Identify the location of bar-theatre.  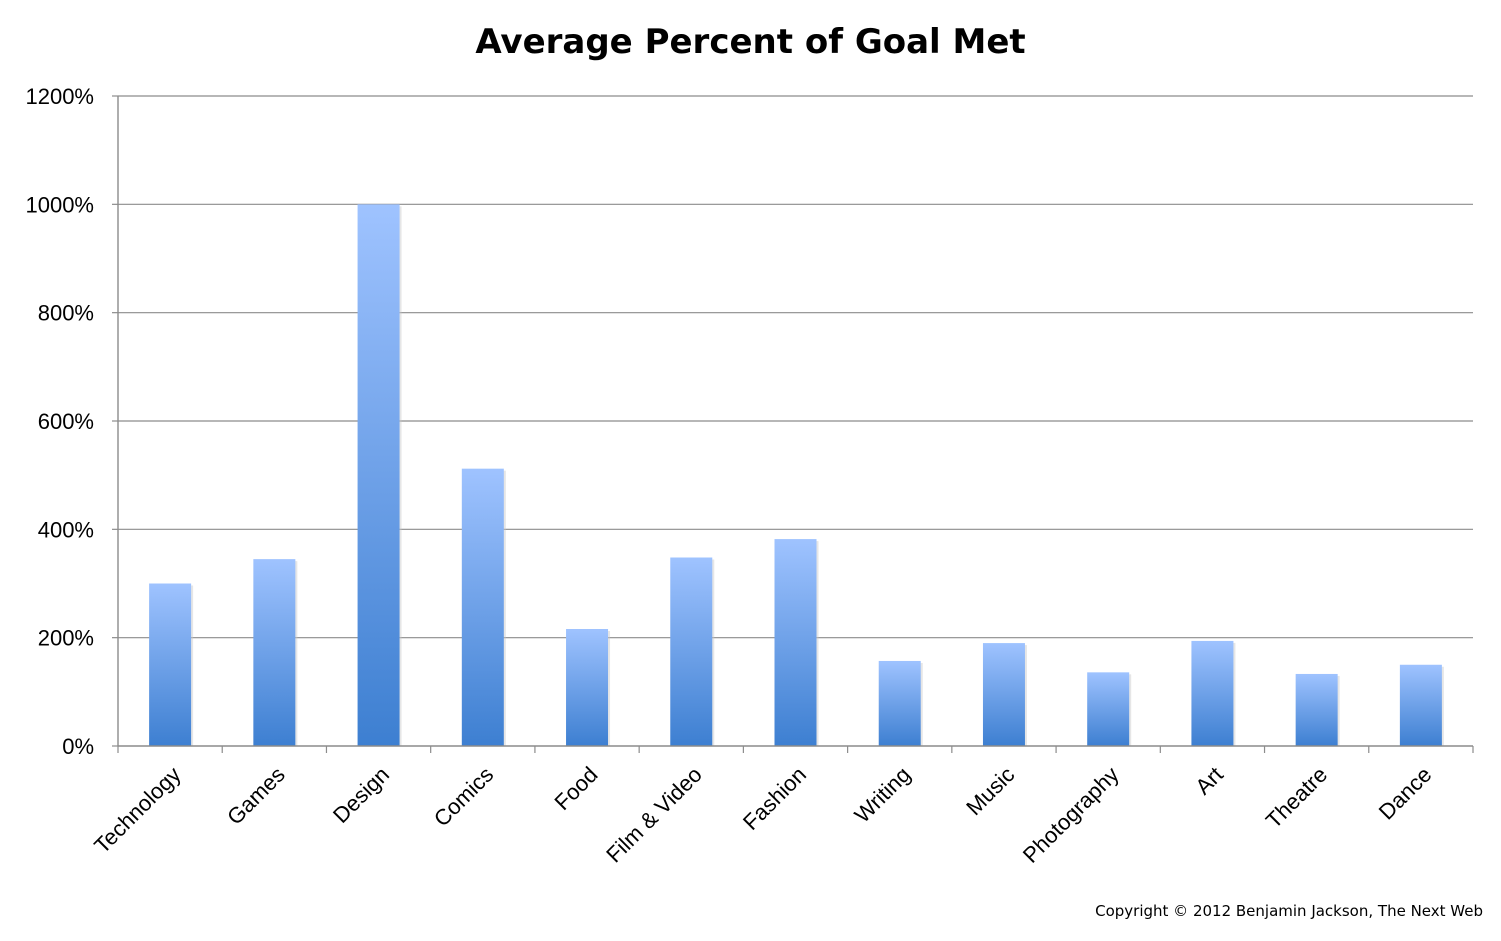
(1316, 709).